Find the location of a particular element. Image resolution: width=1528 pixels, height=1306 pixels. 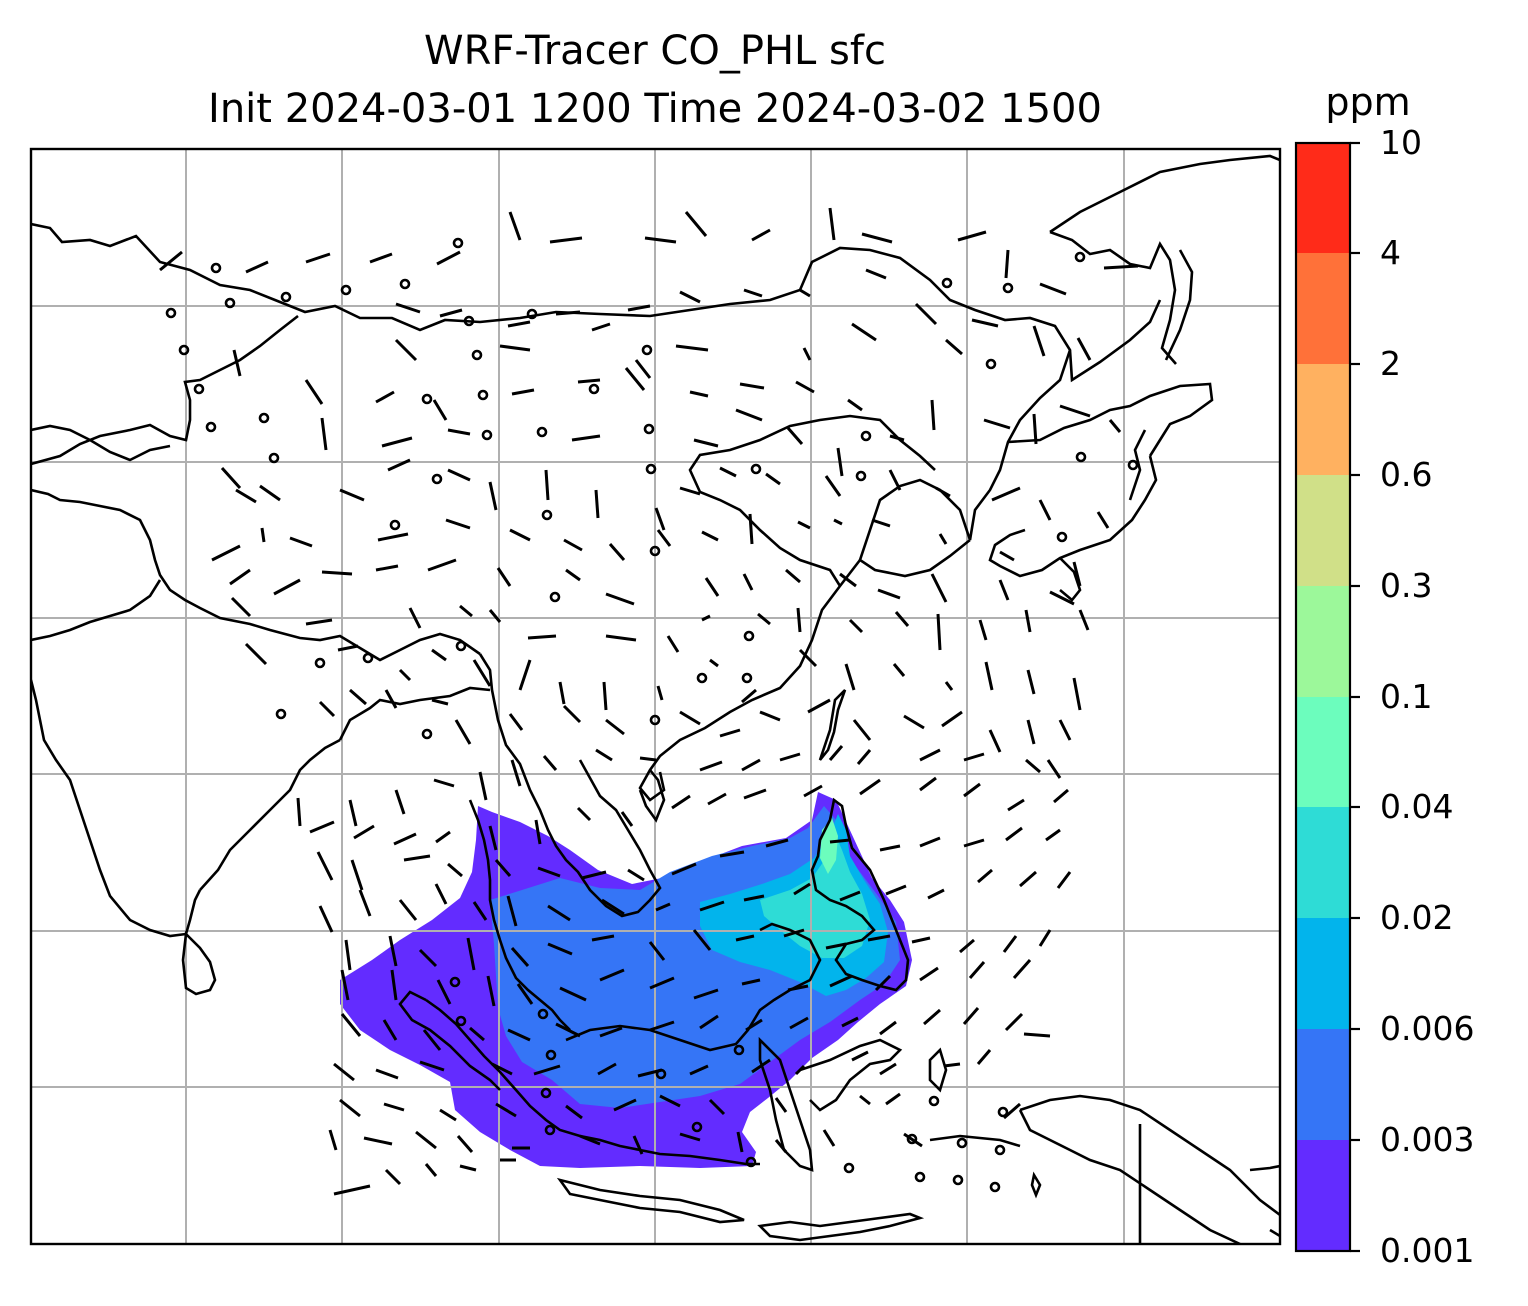

tracer-plume is located at coordinates (626, 980).